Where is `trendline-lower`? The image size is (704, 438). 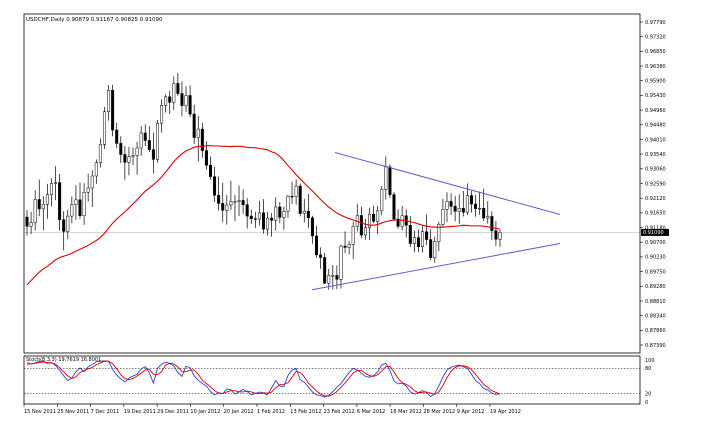 trendline-lower is located at coordinates (436, 266).